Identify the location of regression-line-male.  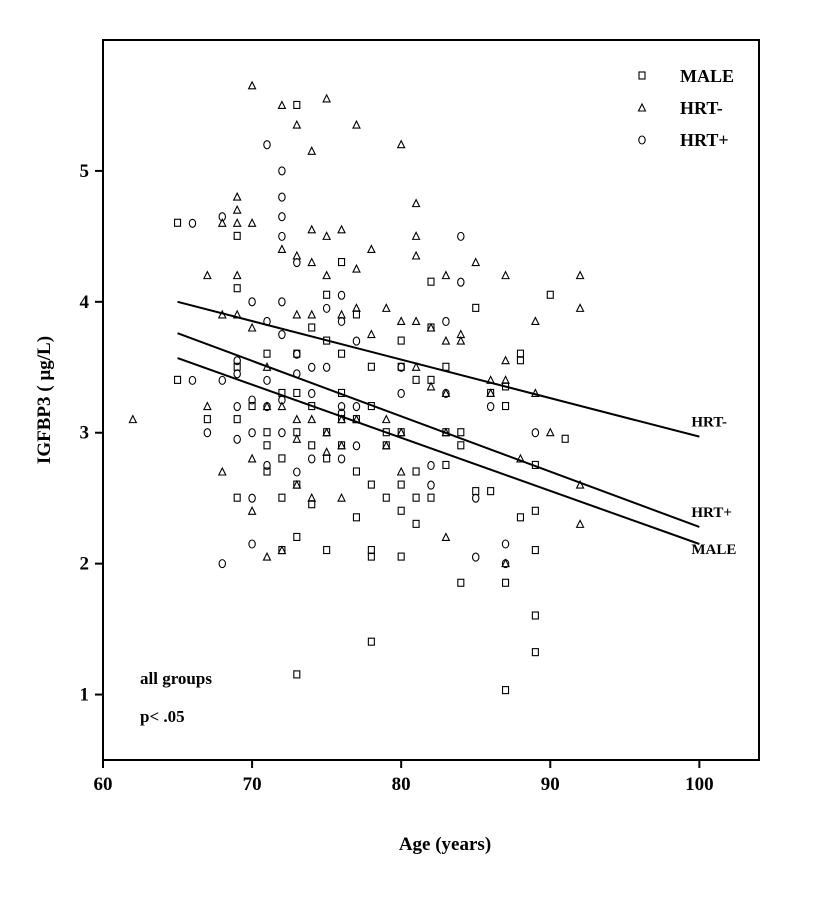
(438, 451).